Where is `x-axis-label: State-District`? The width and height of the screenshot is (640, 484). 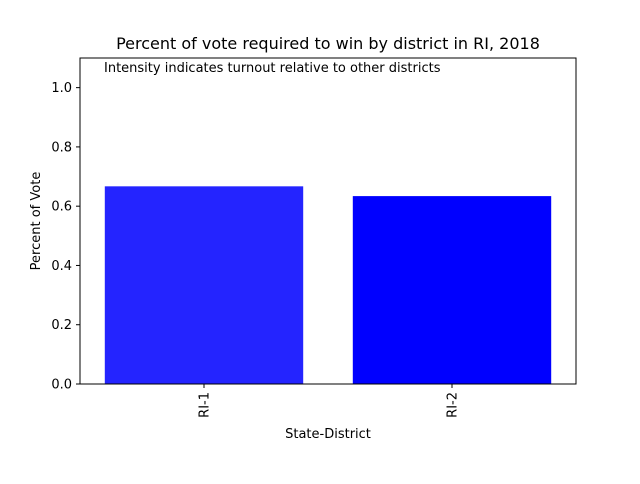
x-axis-label: State-District is located at coordinates (328, 434).